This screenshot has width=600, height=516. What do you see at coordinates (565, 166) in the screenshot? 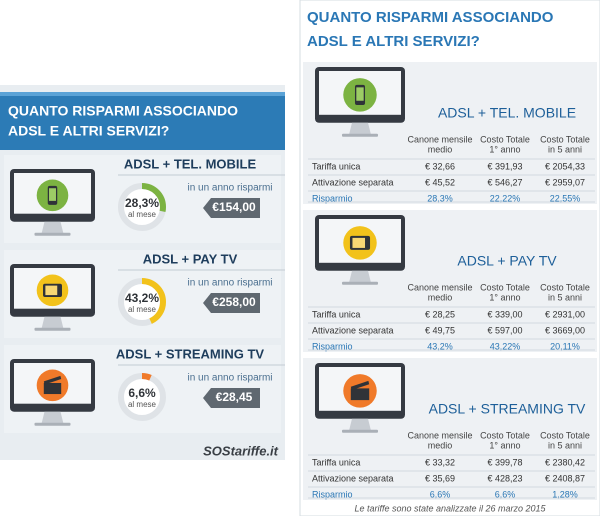
I see `table-cell: € 2054,33` at bounding box center [565, 166].